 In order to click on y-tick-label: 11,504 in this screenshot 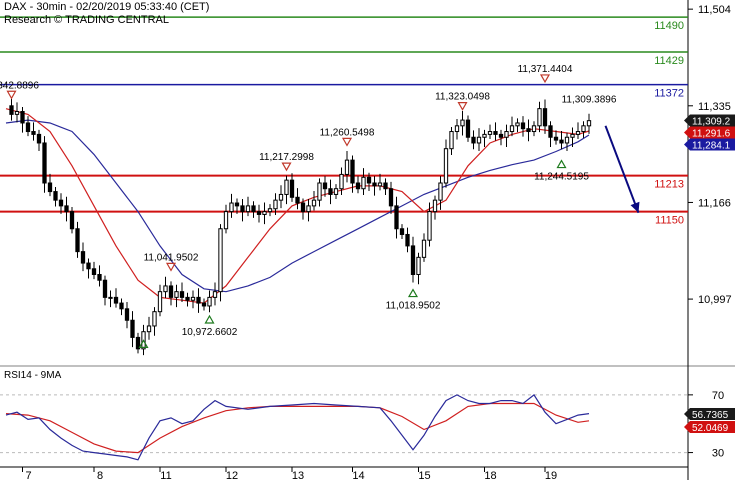, I will do `click(714, 10)`.